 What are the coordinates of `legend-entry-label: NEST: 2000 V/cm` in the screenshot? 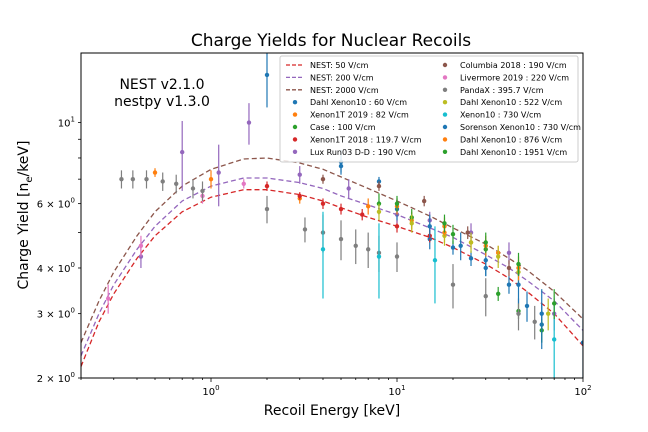 It's located at (344, 90).